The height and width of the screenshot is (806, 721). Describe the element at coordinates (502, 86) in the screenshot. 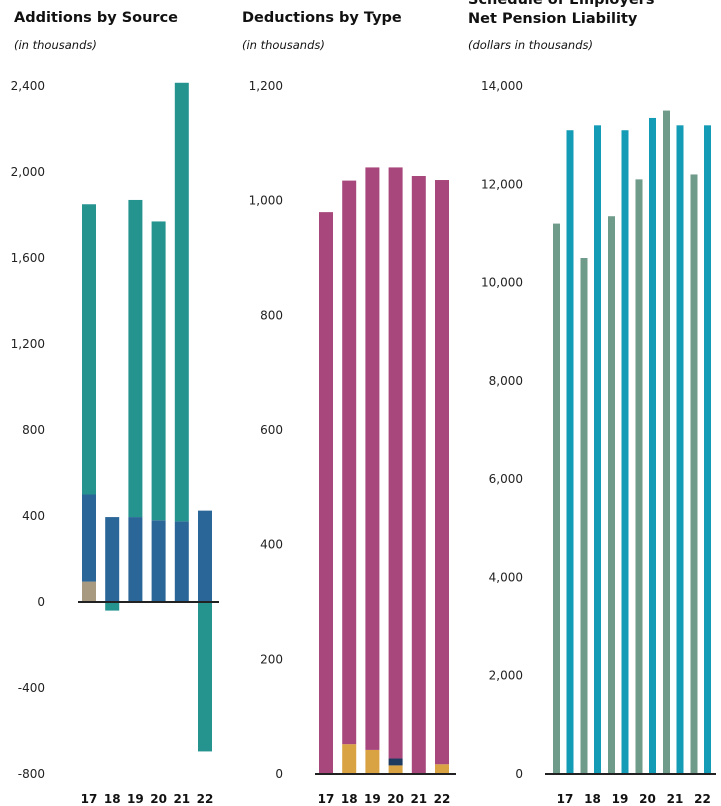

I see `y-tick-label: 14,000` at that location.